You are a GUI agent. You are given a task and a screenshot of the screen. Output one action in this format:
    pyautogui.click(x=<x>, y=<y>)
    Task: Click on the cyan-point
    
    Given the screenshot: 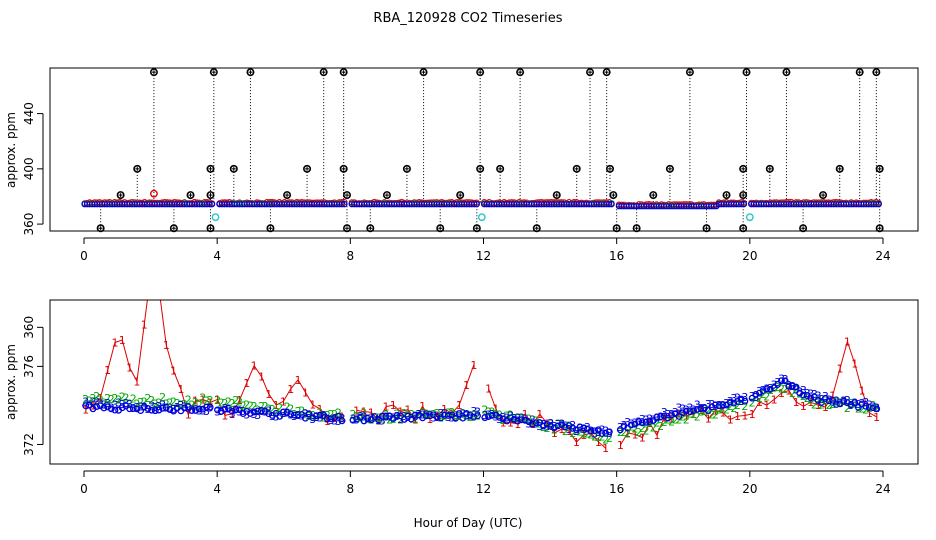 What is the action you would take?
    pyautogui.click(x=749, y=217)
    